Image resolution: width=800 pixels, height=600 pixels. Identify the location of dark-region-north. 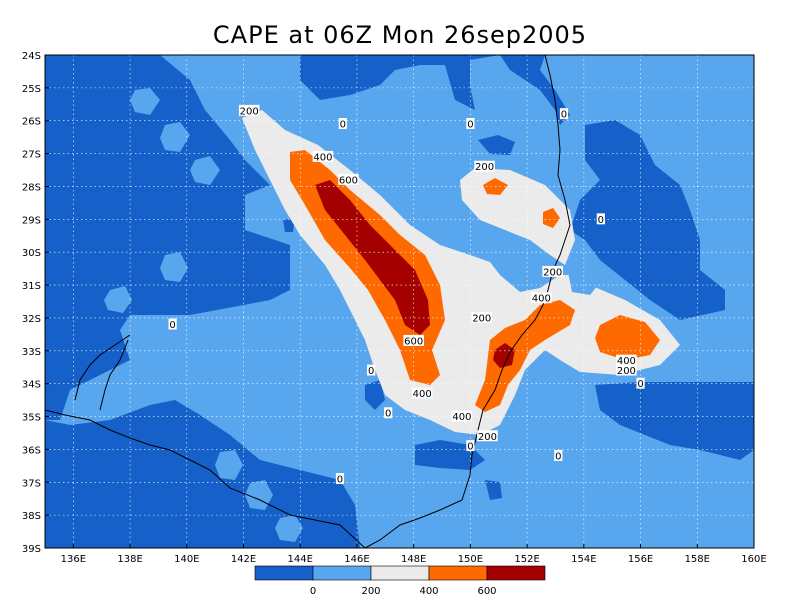
(400, 82).